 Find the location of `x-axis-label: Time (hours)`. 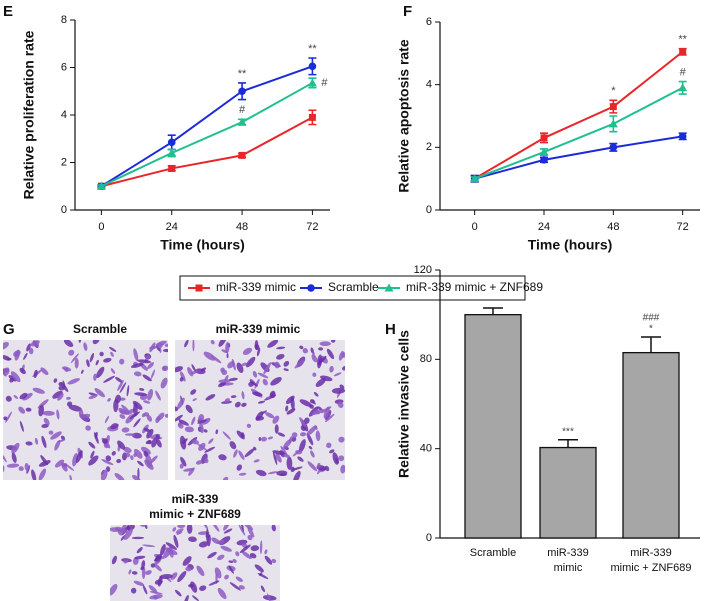

x-axis-label: Time (hours) is located at coordinates (570, 245).